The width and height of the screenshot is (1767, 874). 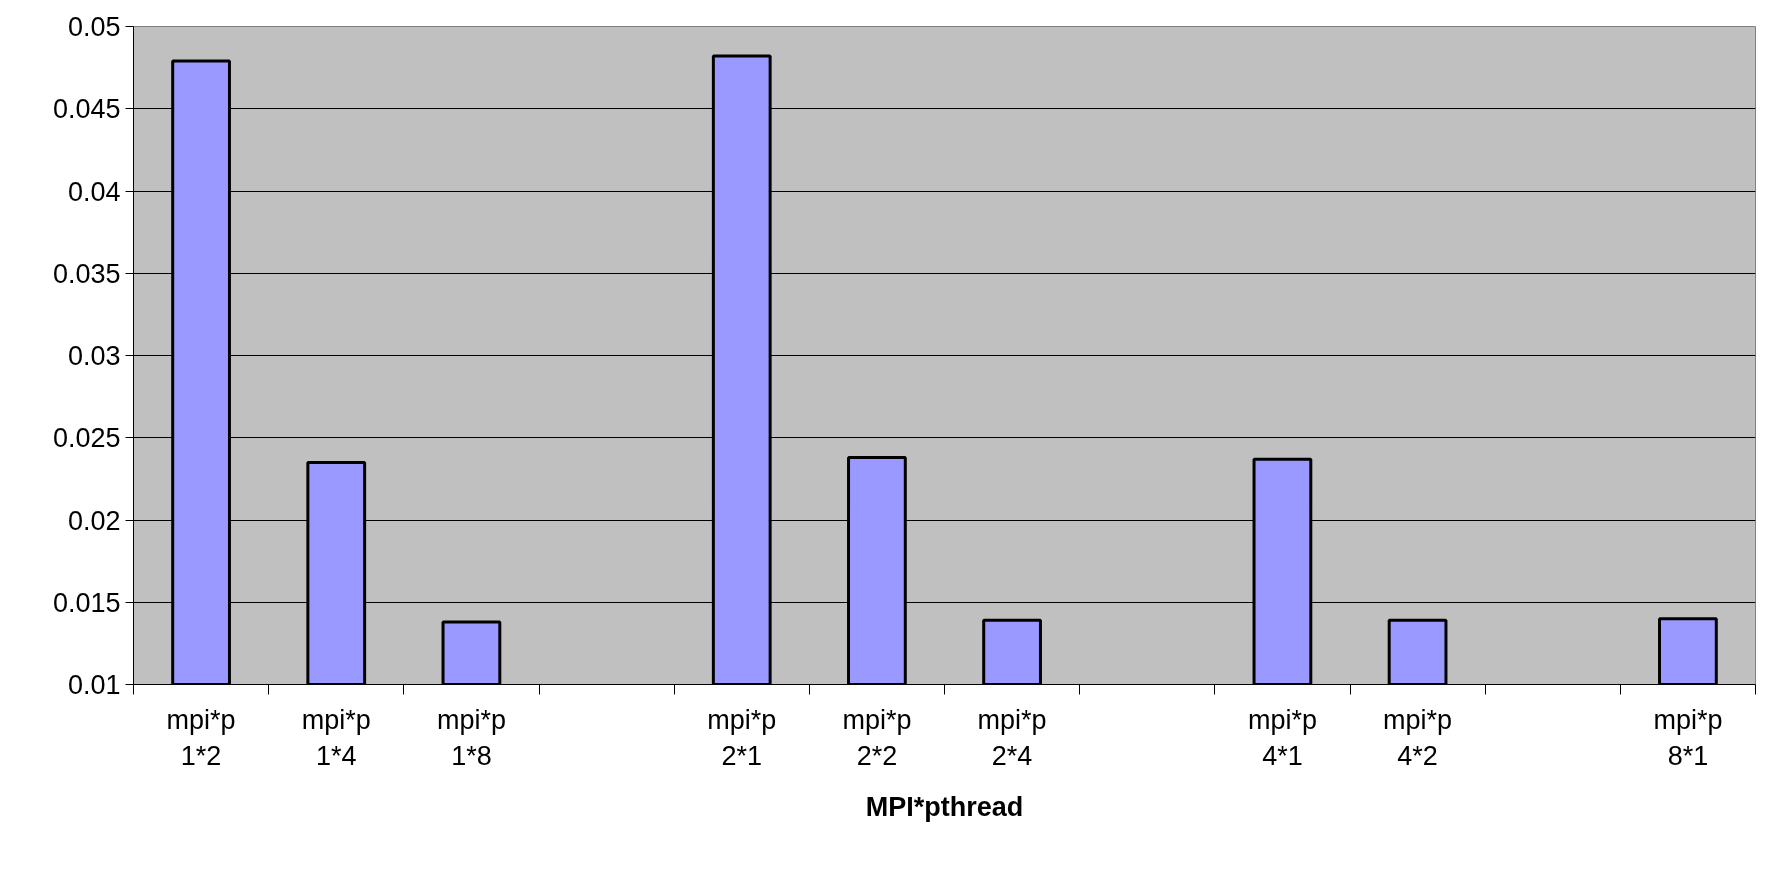 I want to click on y-tick-label: 0.05, so click(x=94, y=27).